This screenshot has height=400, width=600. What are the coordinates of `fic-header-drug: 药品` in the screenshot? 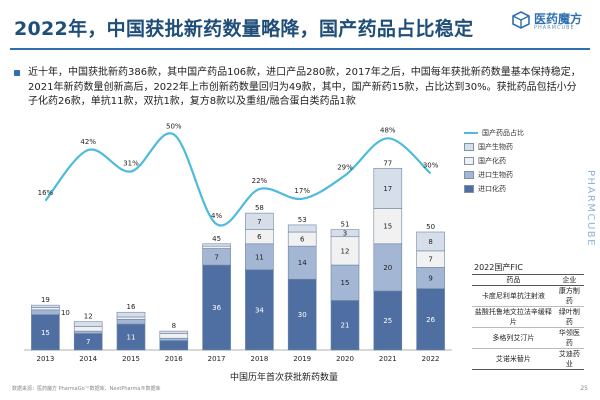 It's located at (513, 280).